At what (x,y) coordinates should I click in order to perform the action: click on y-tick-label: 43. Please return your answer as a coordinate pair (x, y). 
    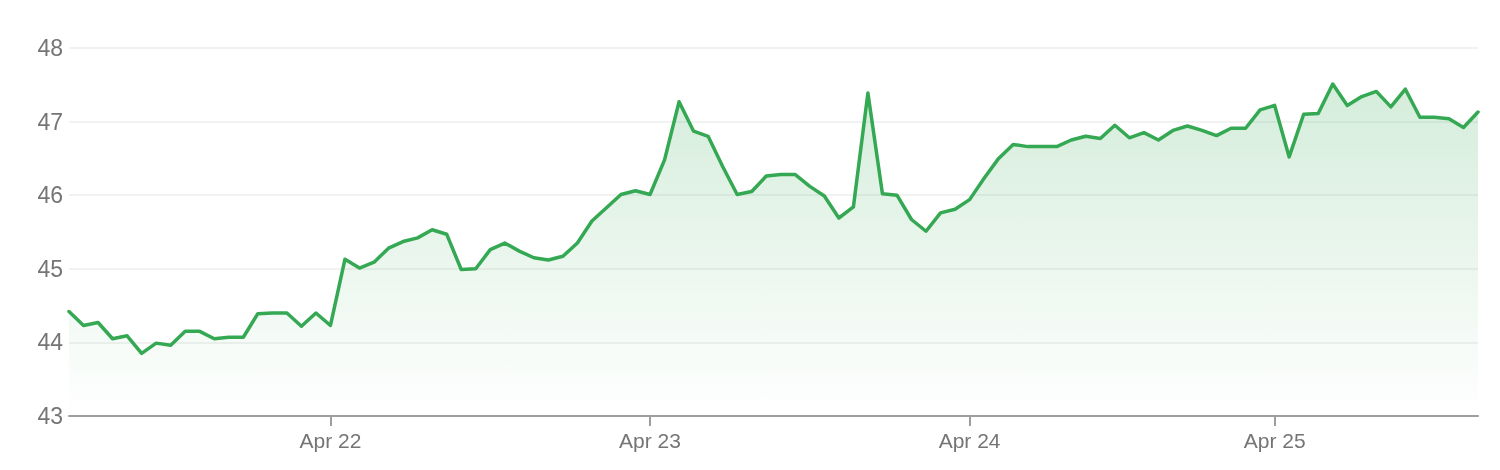
    Looking at the image, I should click on (50, 416).